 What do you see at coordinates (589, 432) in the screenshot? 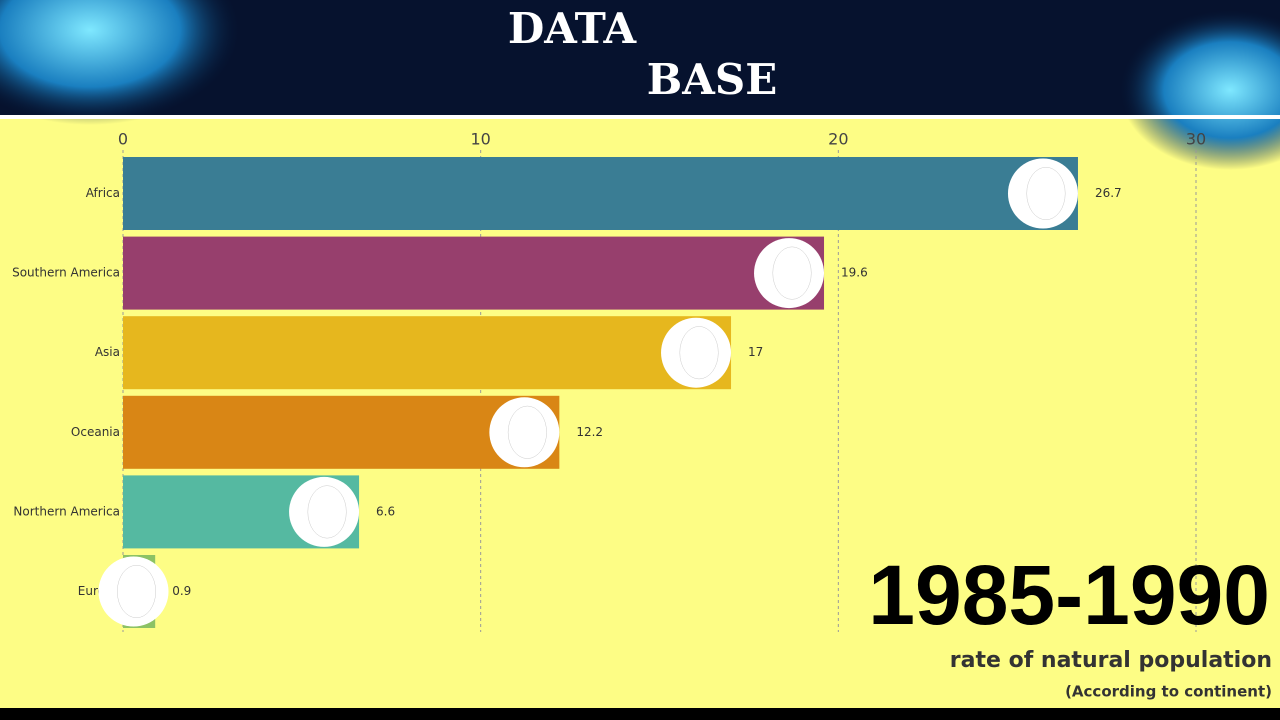
I see `value-label: 12.2` at bounding box center [589, 432].